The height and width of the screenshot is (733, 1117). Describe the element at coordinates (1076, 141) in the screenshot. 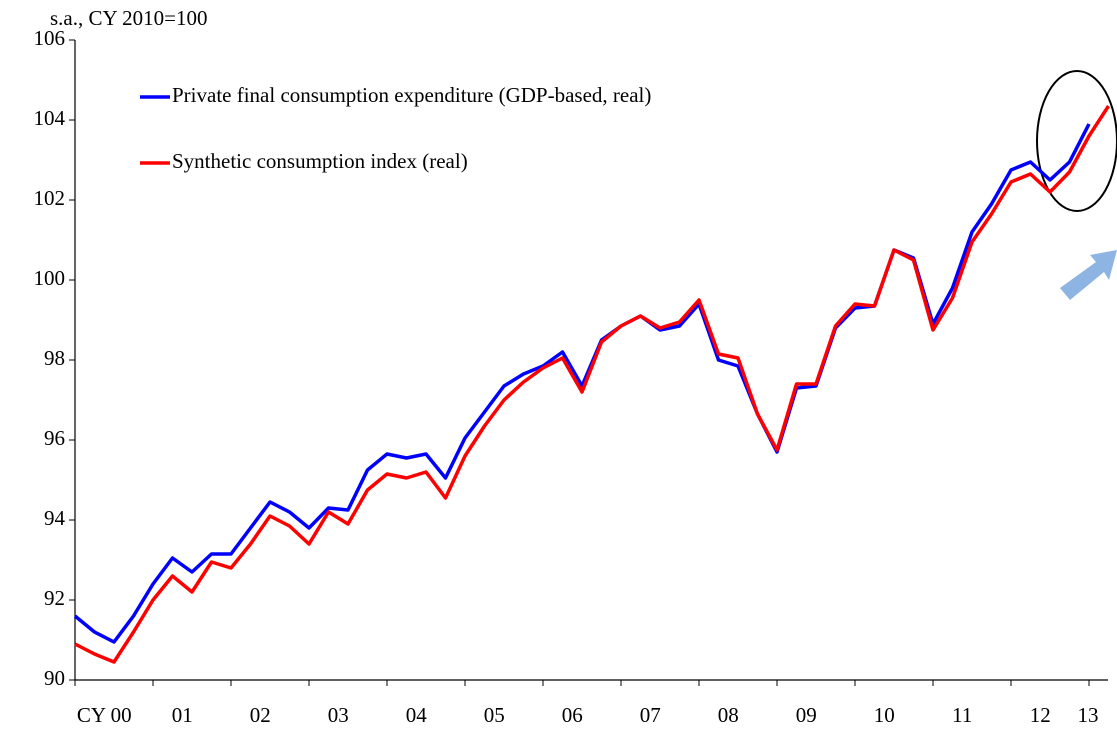

I see `highlight-ellipse` at that location.